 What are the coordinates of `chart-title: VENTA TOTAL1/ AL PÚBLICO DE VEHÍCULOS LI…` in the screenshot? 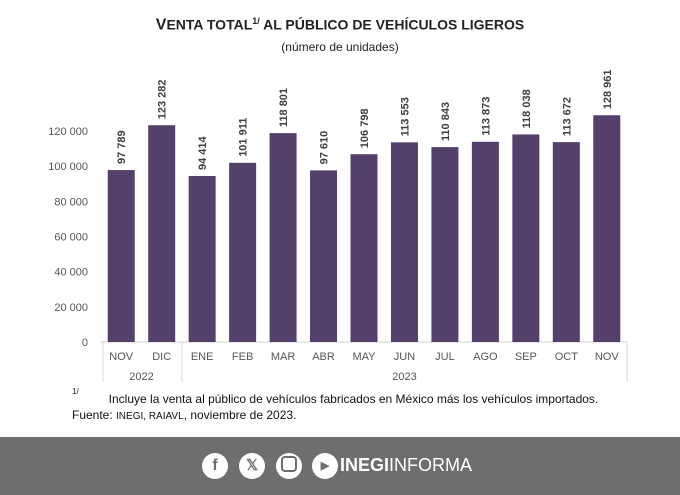 It's located at (340, 25).